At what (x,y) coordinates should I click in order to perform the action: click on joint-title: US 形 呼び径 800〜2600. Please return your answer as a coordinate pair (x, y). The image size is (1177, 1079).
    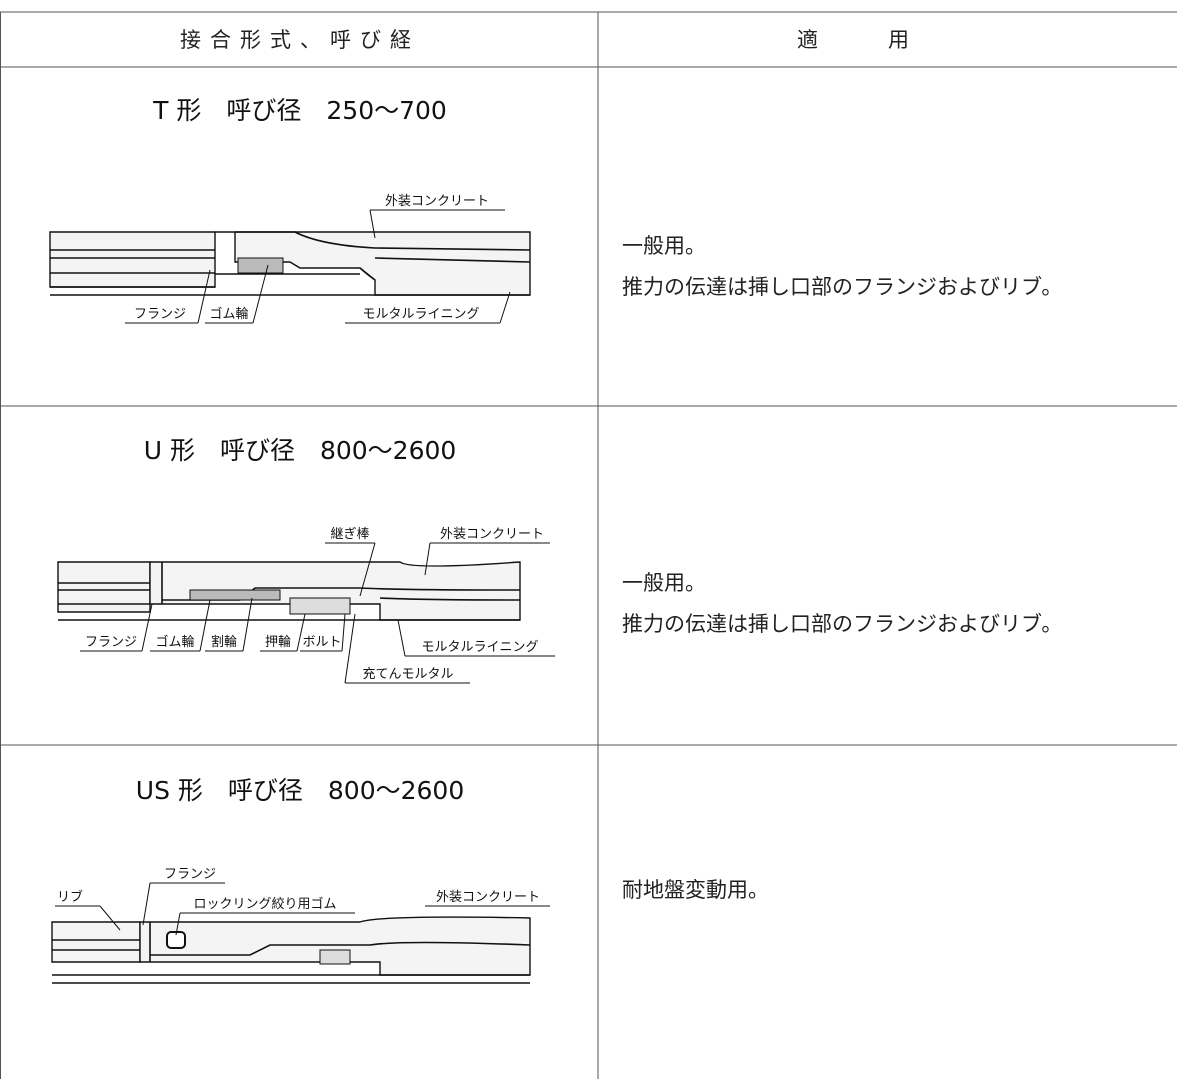
    Looking at the image, I should click on (300, 790).